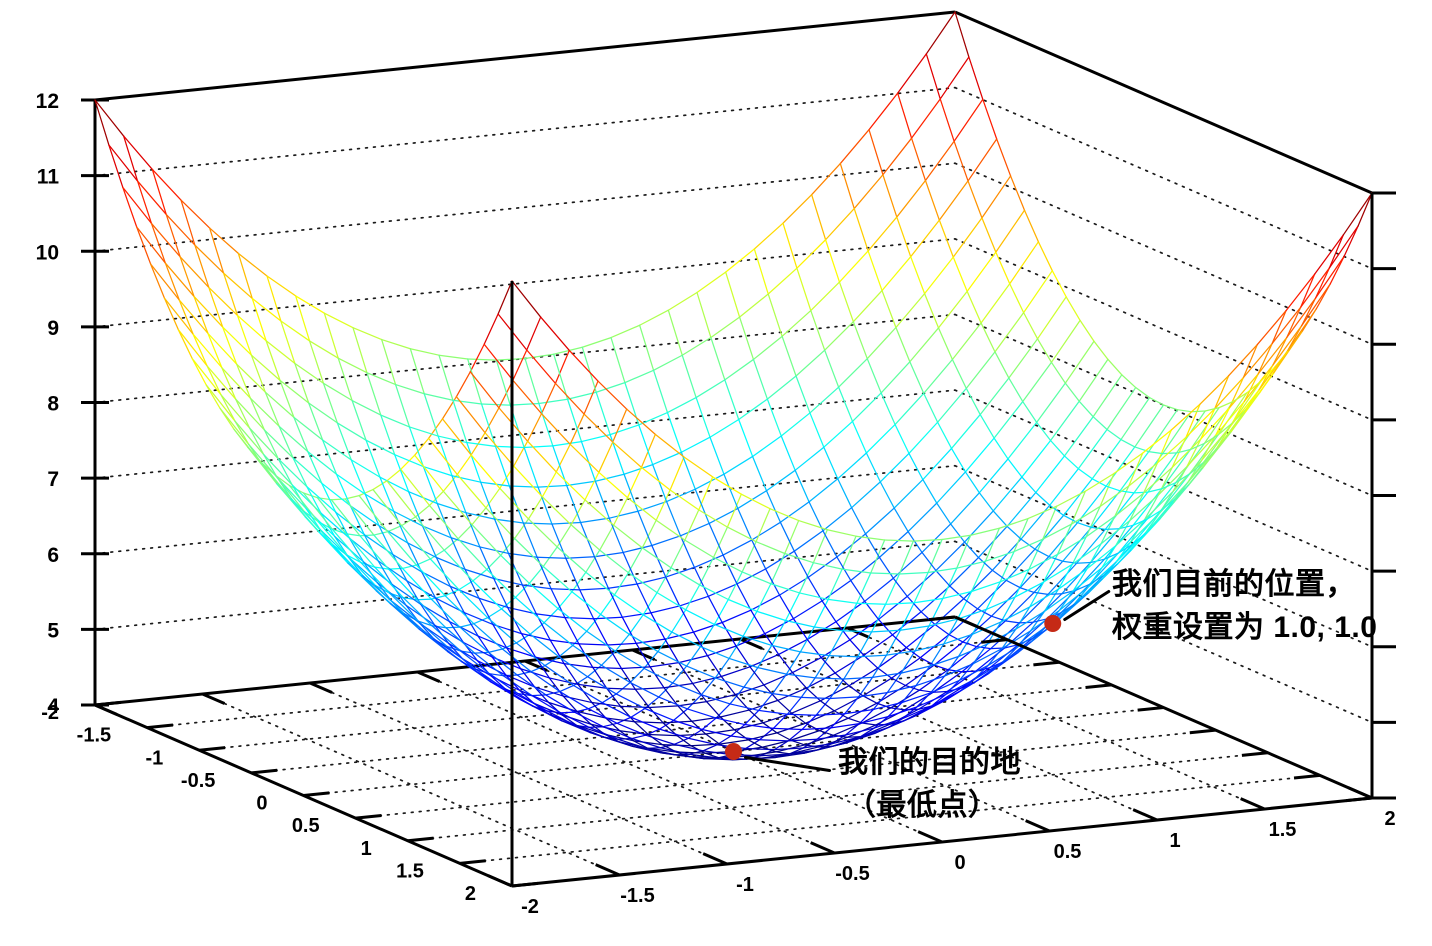 Image resolution: width=1432 pixels, height=946 pixels. Describe the element at coordinates (53, 630) in the screenshot. I see `z-tick-label: 5` at that location.